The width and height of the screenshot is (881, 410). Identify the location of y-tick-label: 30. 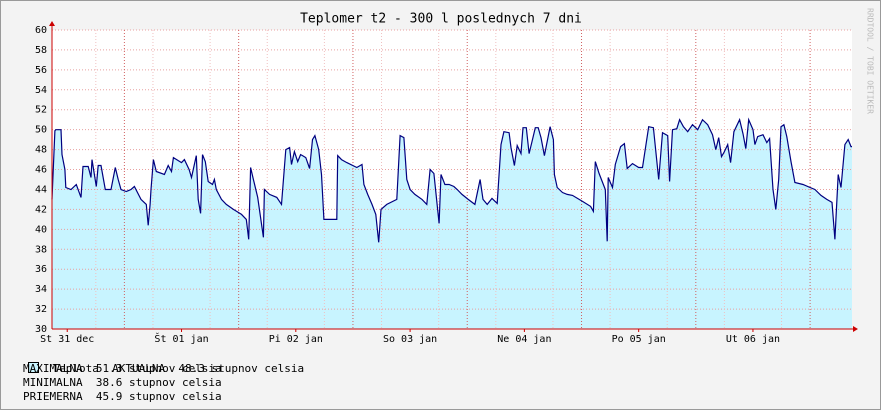
(41, 329).